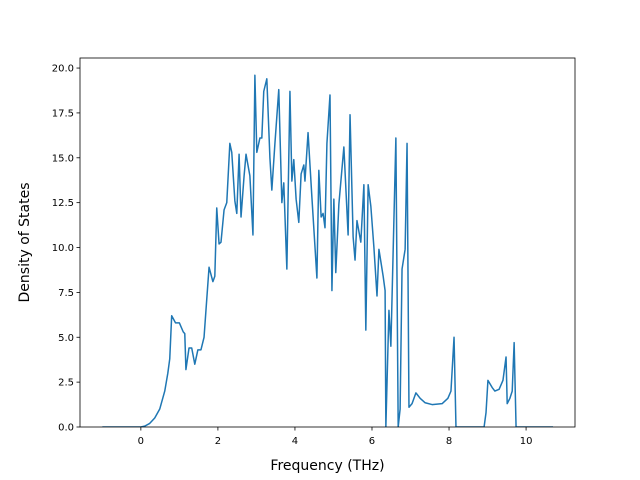 The image size is (640, 480). I want to click on x-tick-label: 6, so click(372, 441).